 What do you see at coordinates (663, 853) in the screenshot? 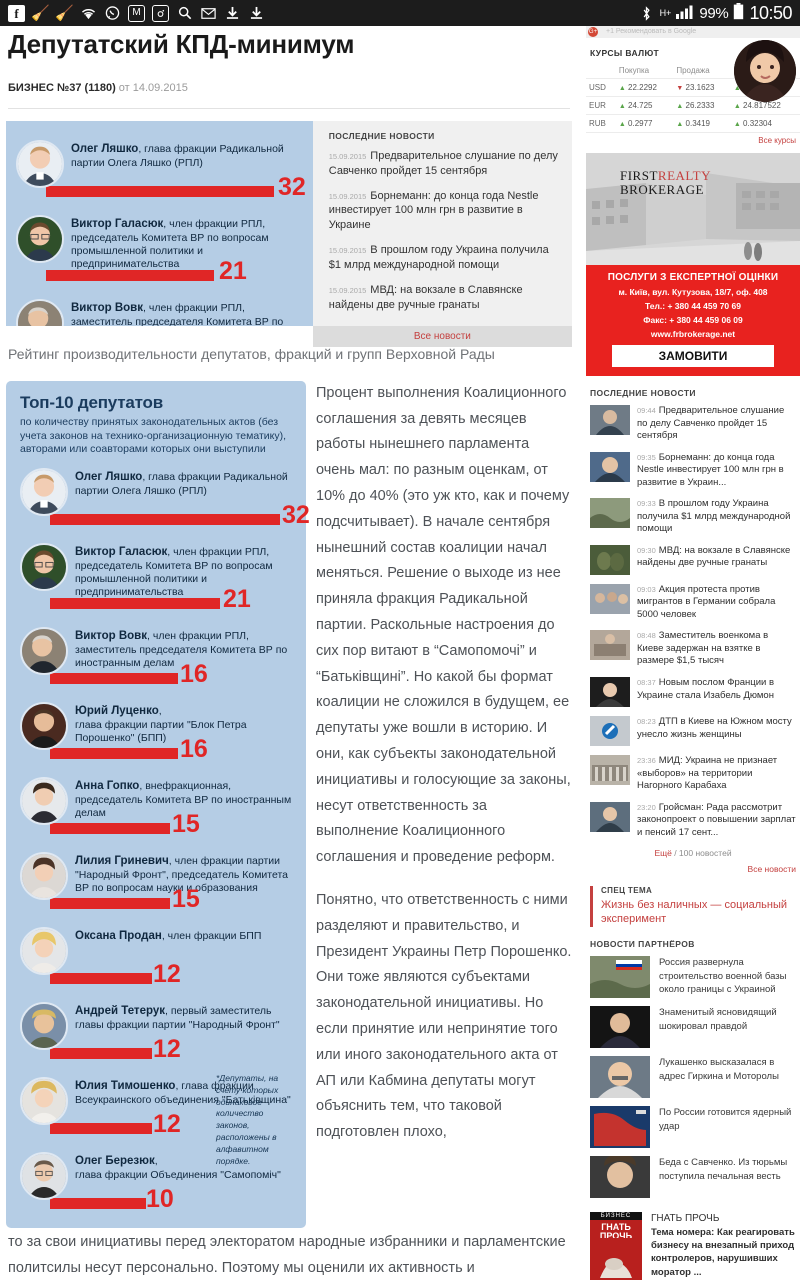
I see `more-link: Ещё` at bounding box center [663, 853].